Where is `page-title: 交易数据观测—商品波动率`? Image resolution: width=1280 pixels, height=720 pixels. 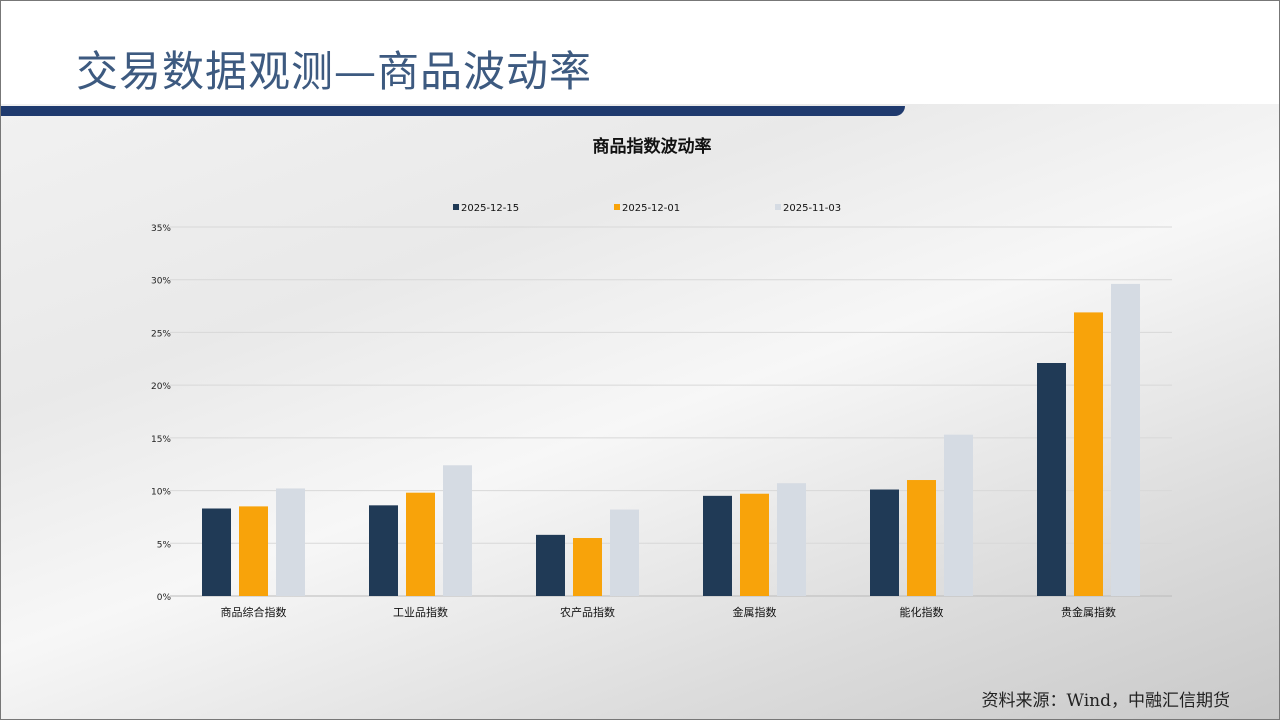 page-title: 交易数据观测—商品波动率 is located at coordinates (334, 71).